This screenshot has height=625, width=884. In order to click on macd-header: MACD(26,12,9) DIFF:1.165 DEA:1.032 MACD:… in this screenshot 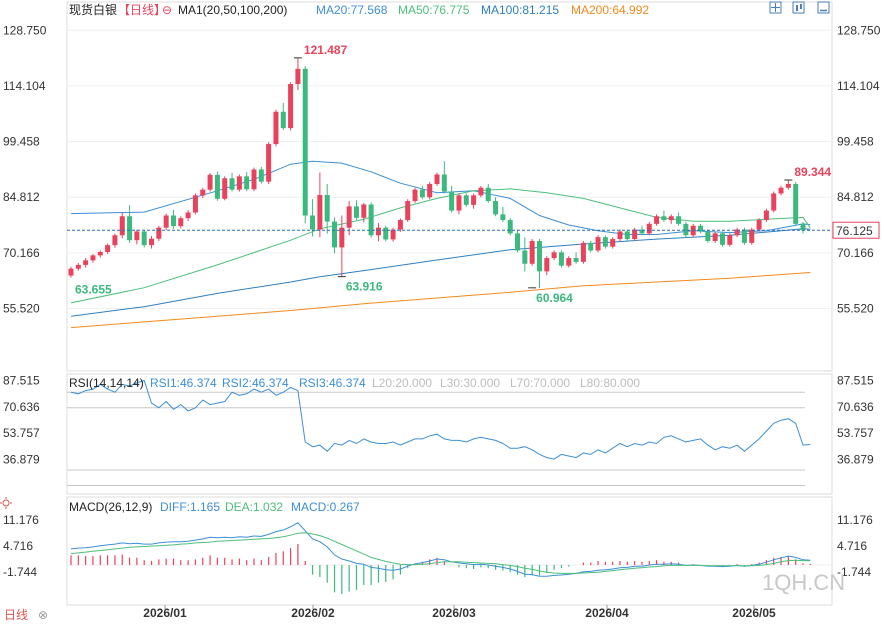, I will do `click(214, 507)`.